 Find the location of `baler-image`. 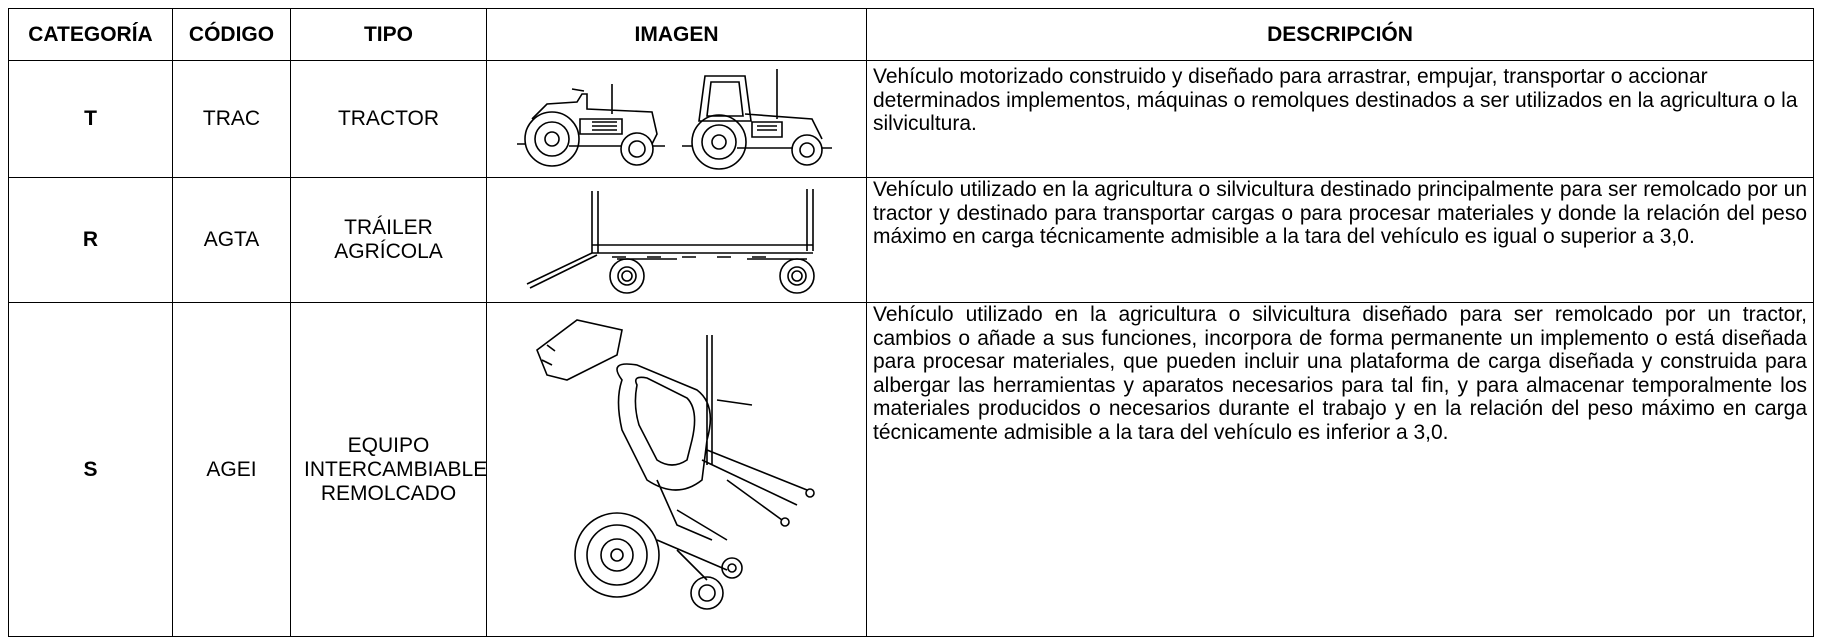

baler-image is located at coordinates (675, 464).